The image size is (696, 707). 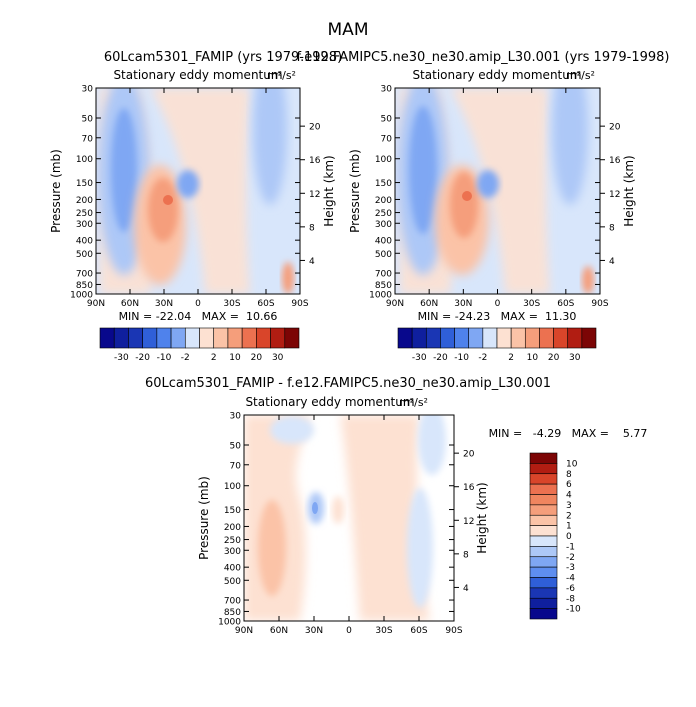 I want to click on panel-diff-ytick-label: 30, so click(x=236, y=417).